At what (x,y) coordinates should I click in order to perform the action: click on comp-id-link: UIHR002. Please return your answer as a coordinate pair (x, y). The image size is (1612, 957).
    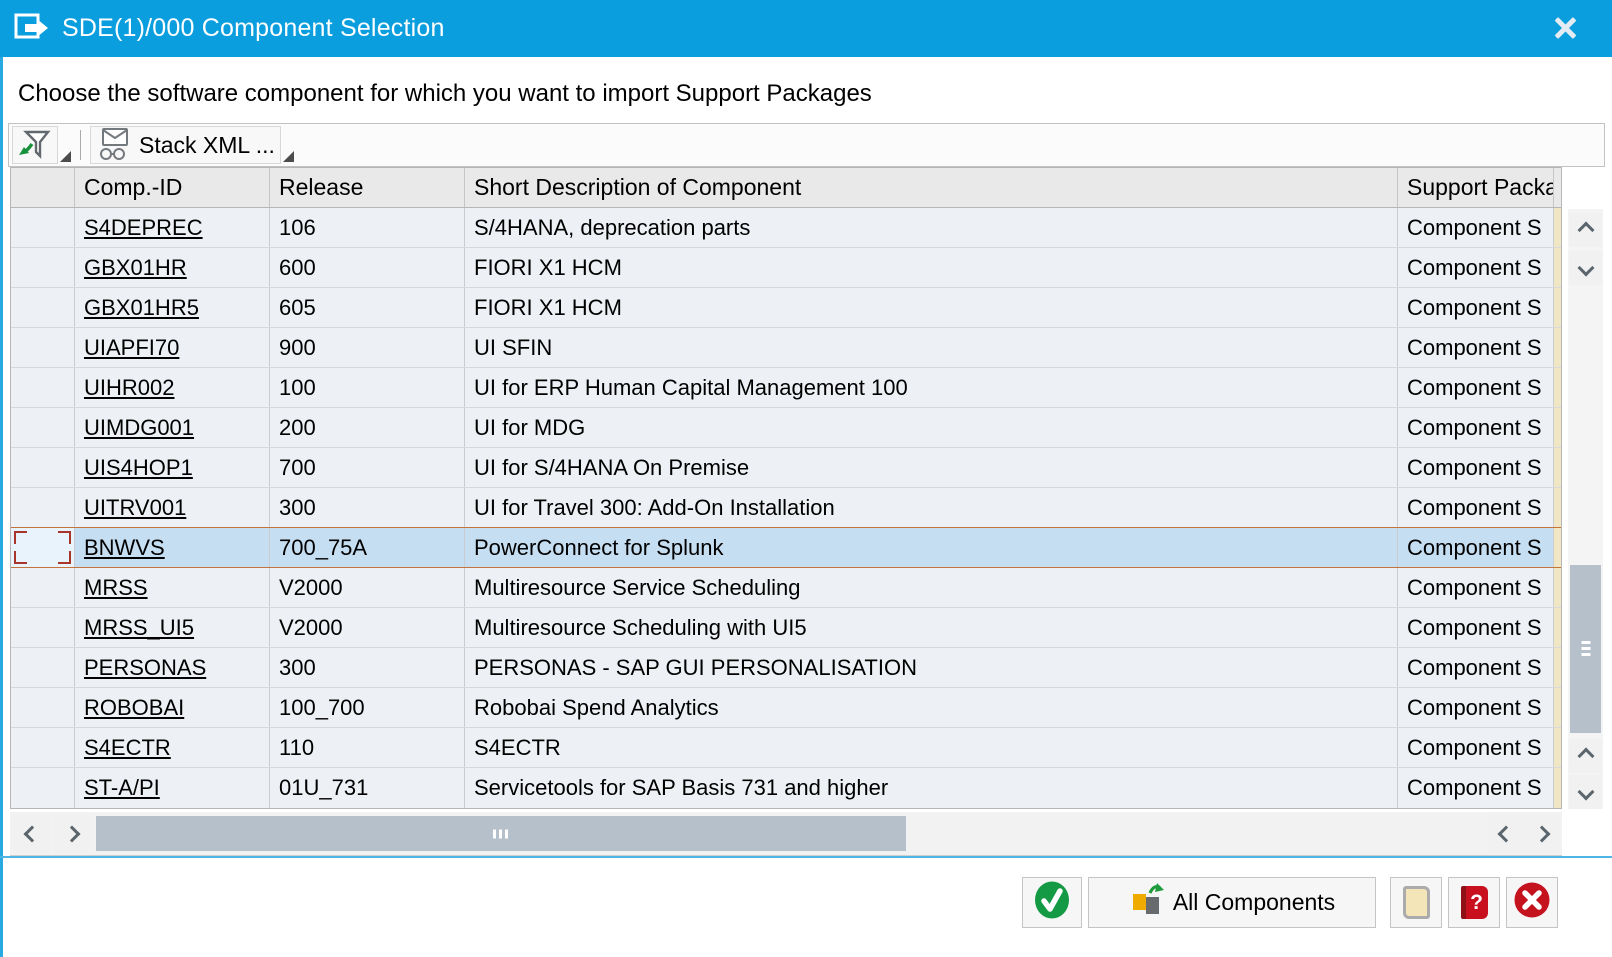
    Looking at the image, I should click on (129, 387).